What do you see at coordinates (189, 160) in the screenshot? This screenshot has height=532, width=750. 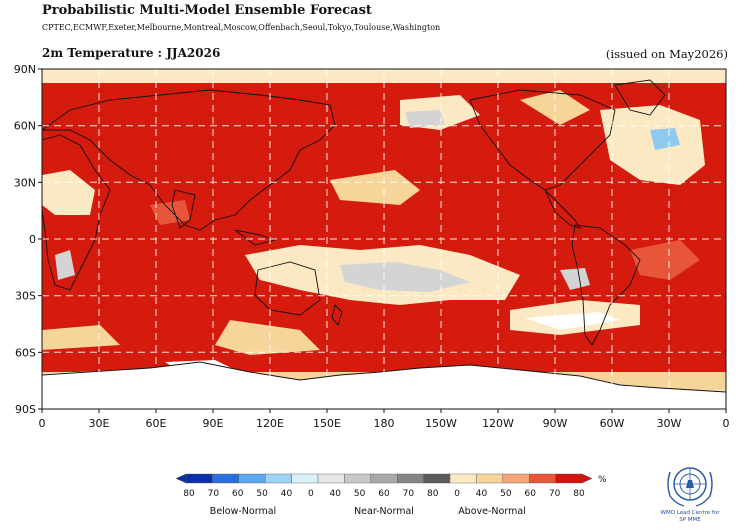 I see `eurasia-outline` at bounding box center [189, 160].